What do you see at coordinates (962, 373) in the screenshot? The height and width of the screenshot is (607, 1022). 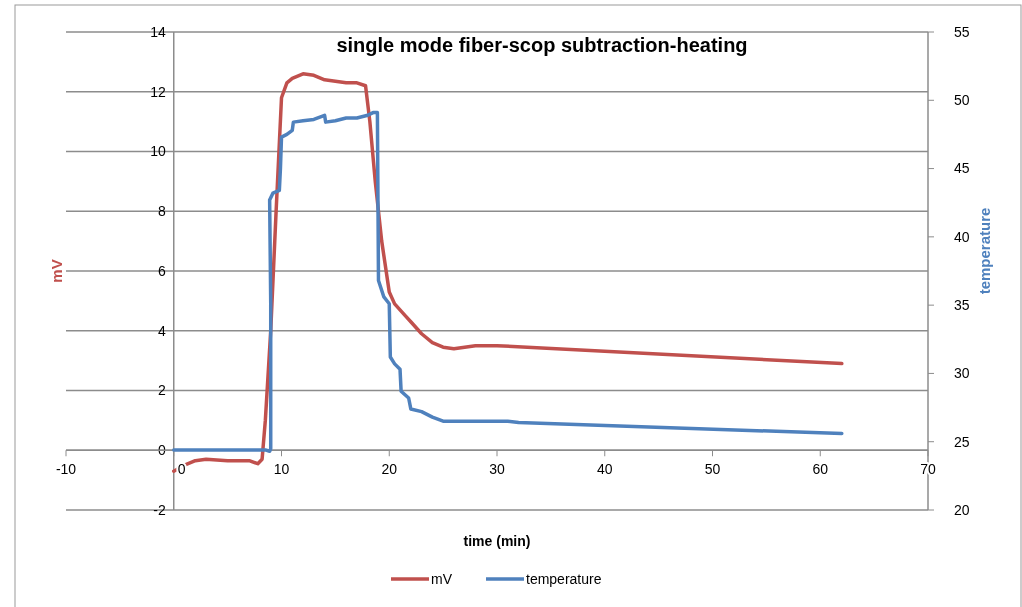 I see `y2-tick-label: 30` at bounding box center [962, 373].